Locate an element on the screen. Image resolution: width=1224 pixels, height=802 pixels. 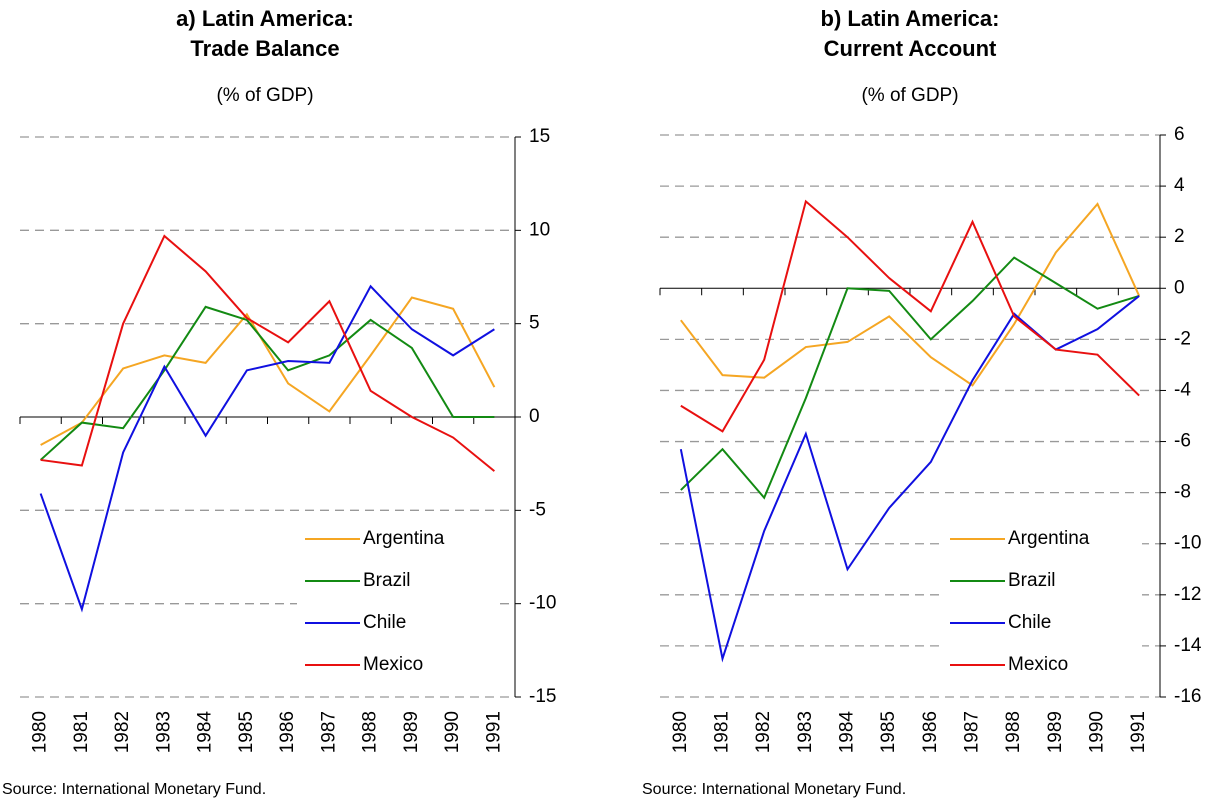
y-tick-label: -16 is located at coordinates (1187, 696).